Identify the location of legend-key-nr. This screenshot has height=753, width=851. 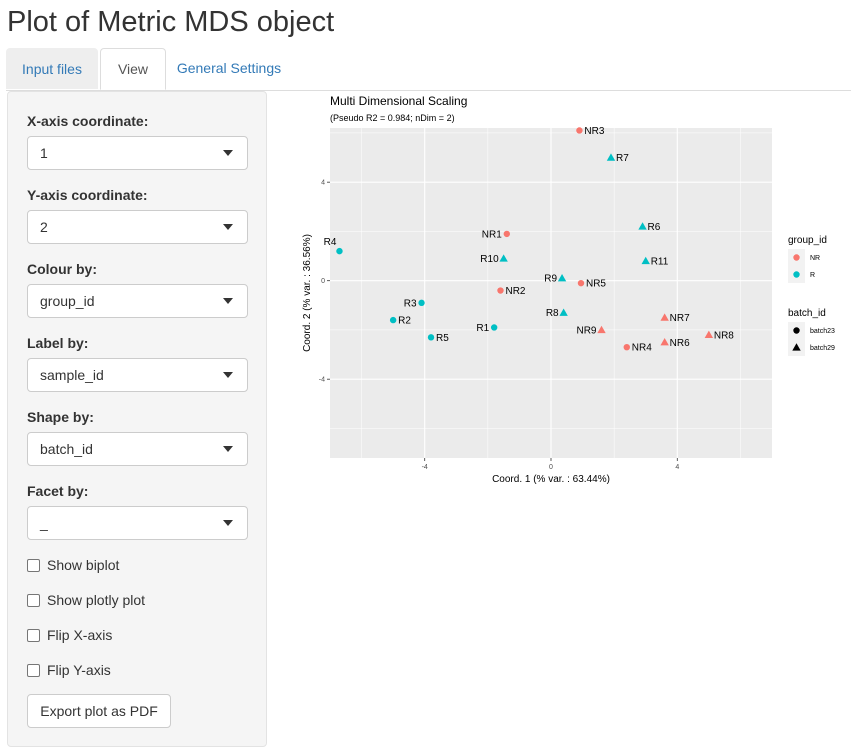
(796, 257).